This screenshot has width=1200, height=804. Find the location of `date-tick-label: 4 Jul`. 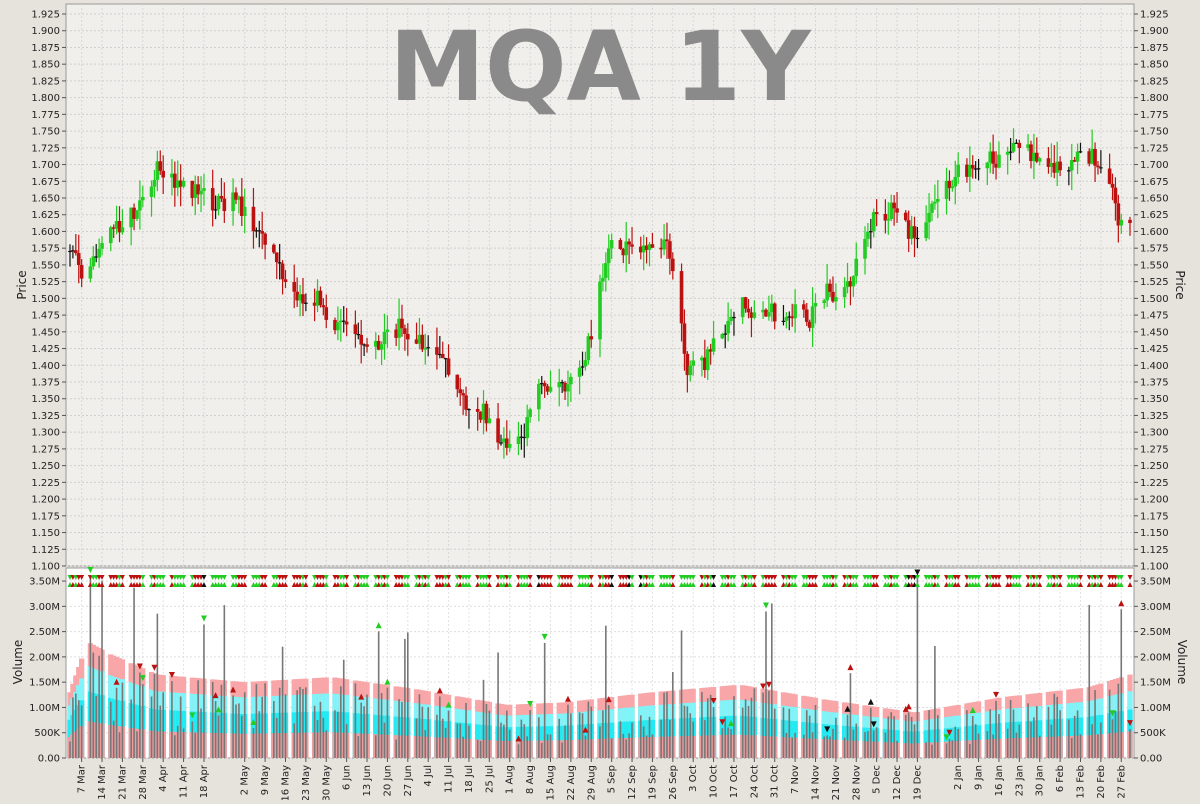

date-tick-label: 4 Jul is located at coordinates (428, 776).